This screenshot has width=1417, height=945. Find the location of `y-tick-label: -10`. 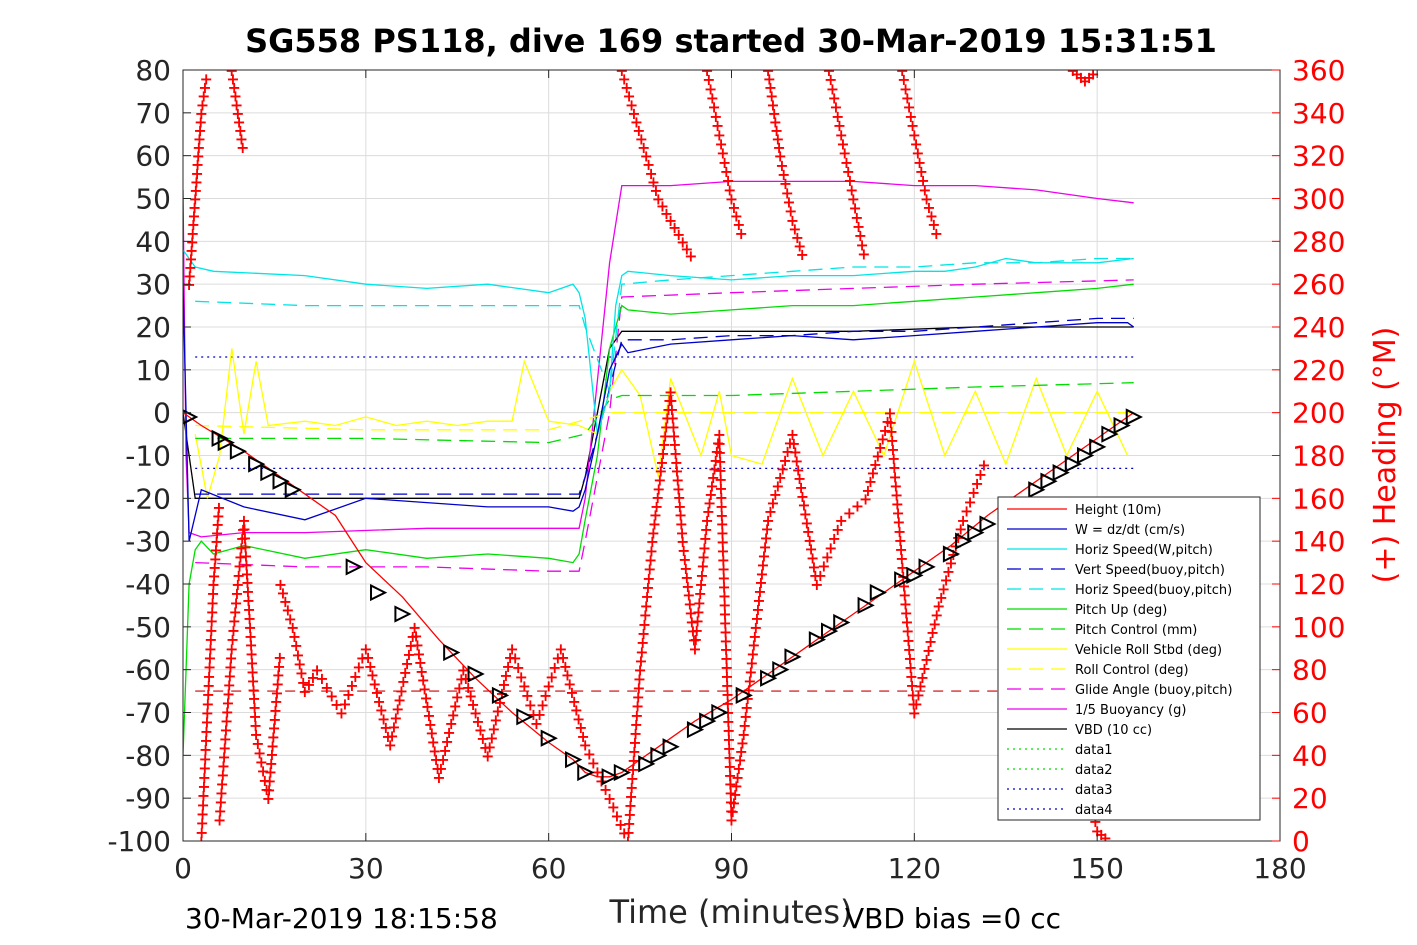

y-tick-label: -10 is located at coordinates (148, 456).